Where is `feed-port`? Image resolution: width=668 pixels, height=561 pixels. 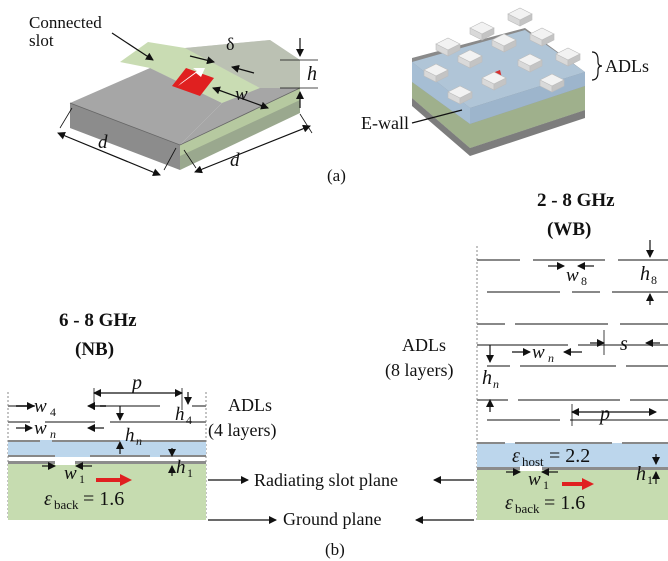
feed-port is located at coordinates (193, 82).